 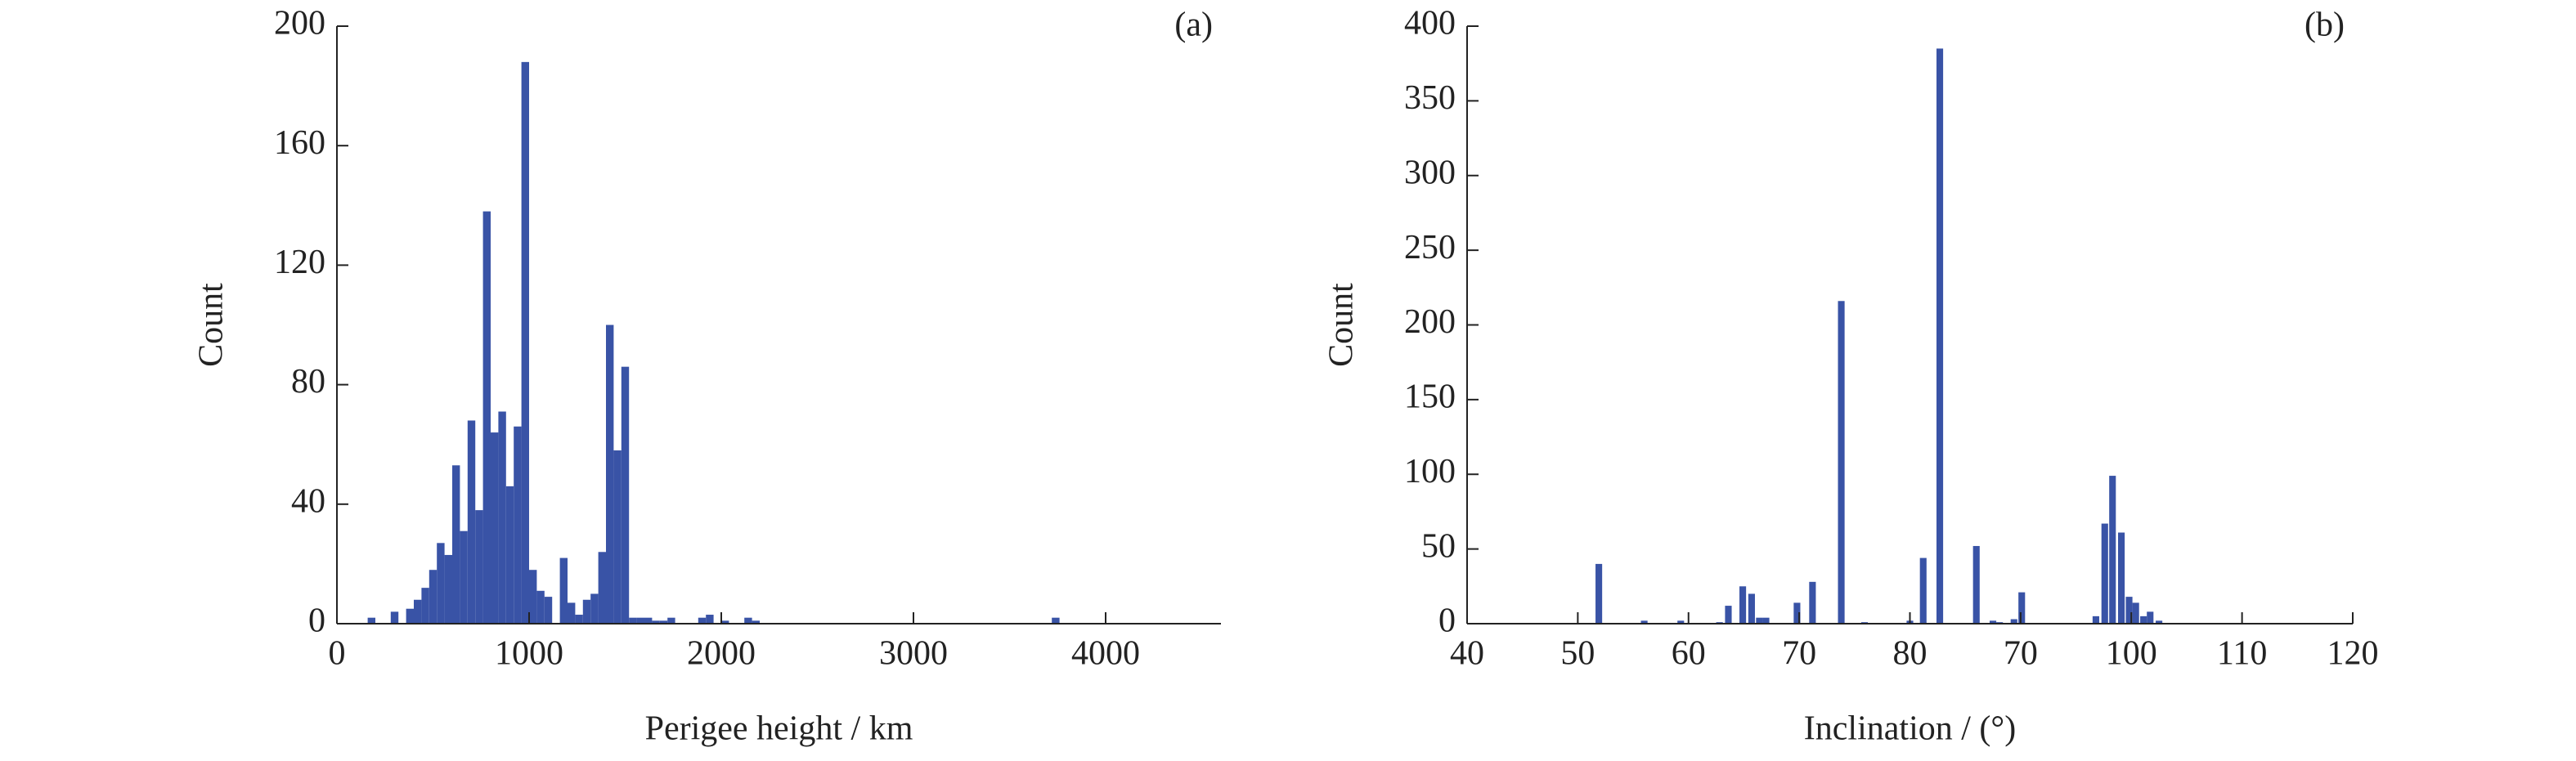 I want to click on y-tick-label: 100, so click(x=1430, y=471).